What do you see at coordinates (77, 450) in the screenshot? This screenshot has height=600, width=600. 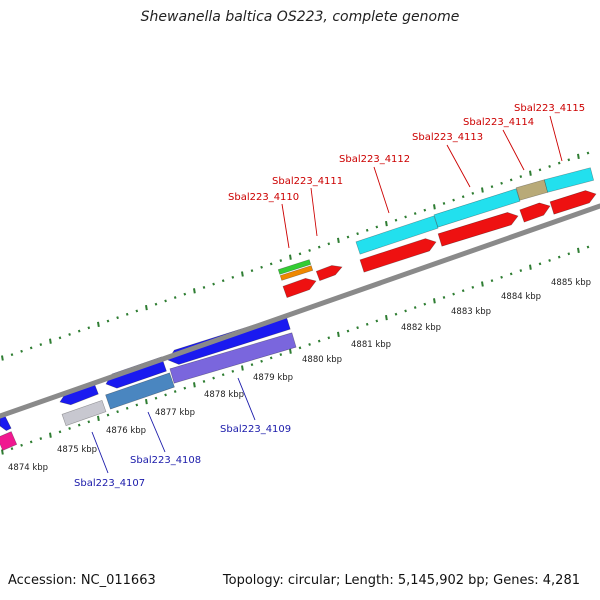 I see `scale-label: 4875 kbp` at bounding box center [77, 450].